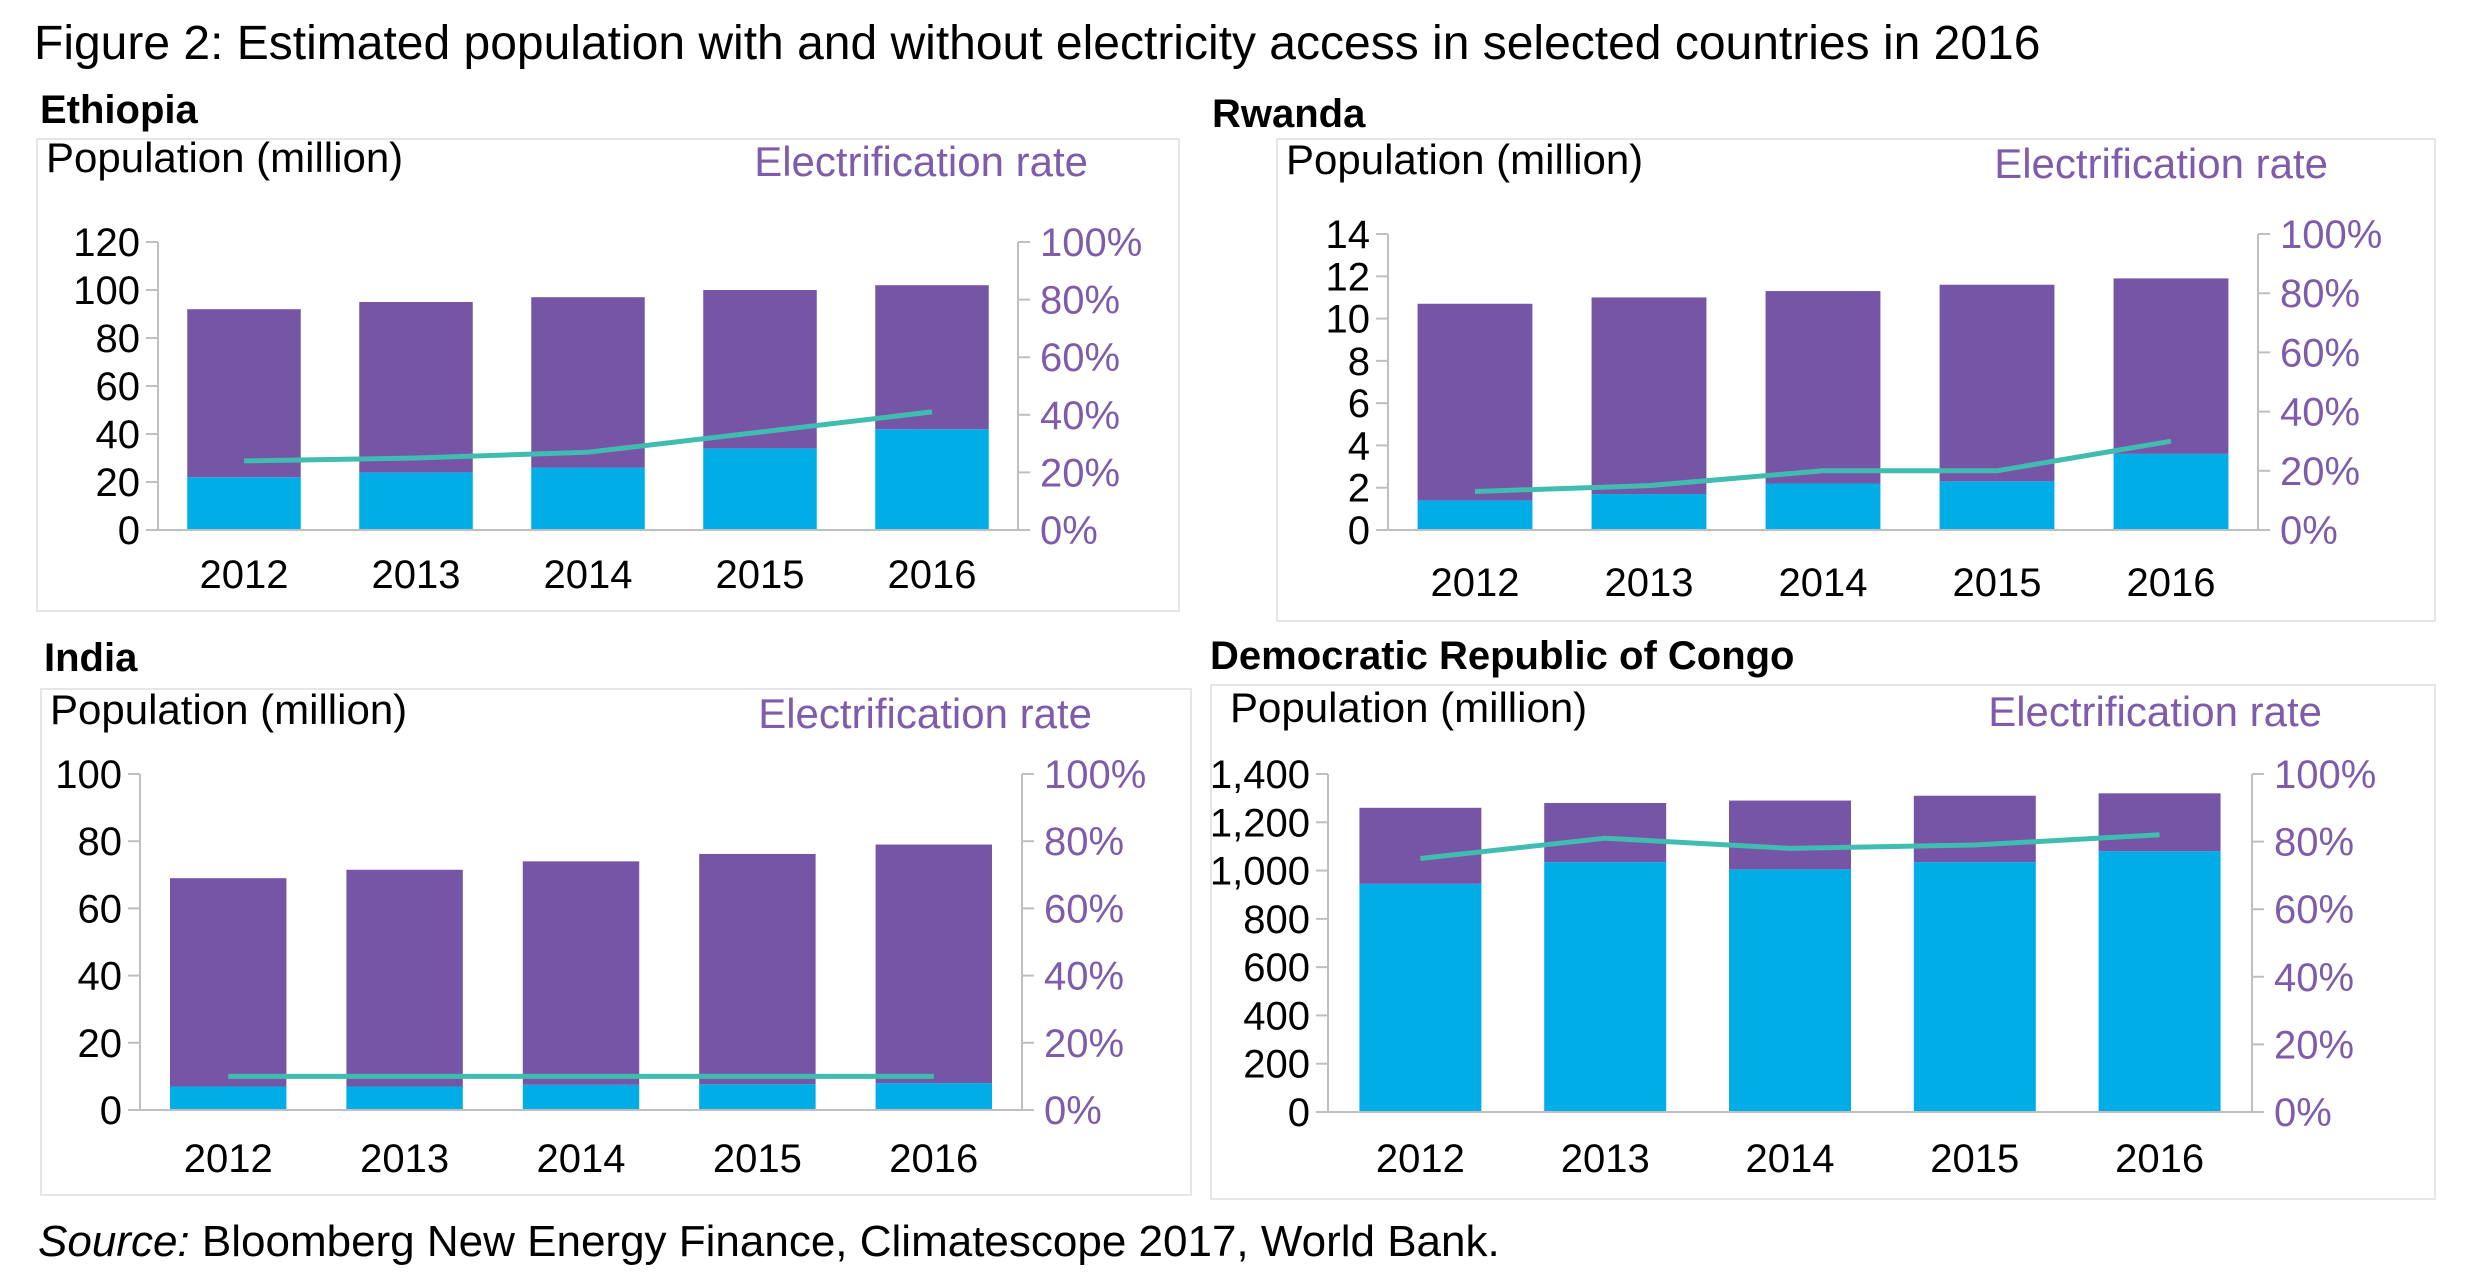  Describe the element at coordinates (1276, 968) in the screenshot. I see `y-tick-label: 600` at that location.